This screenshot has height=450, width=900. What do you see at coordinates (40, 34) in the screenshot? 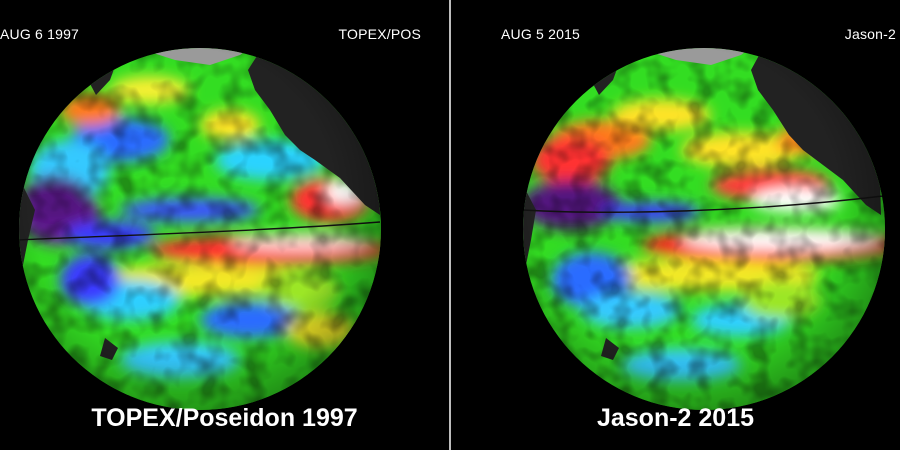
I see `date-label: AUG 6 1997` at bounding box center [40, 34].